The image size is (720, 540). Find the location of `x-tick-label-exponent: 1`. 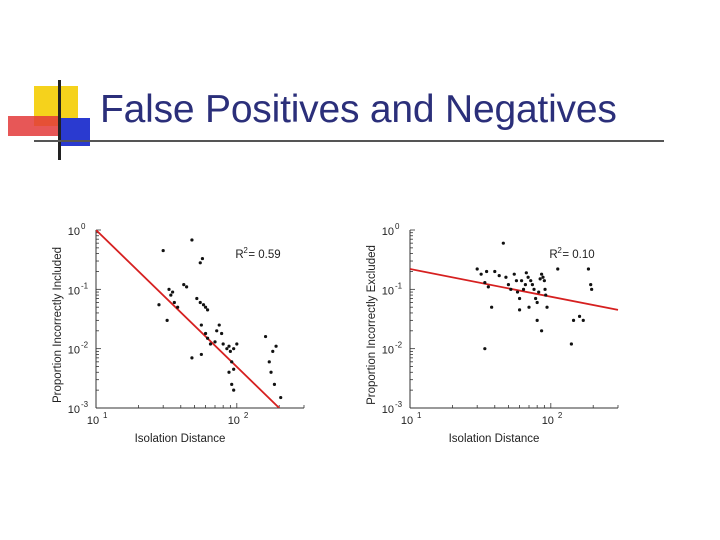

x-tick-label-exponent: 1 is located at coordinates (419, 415).